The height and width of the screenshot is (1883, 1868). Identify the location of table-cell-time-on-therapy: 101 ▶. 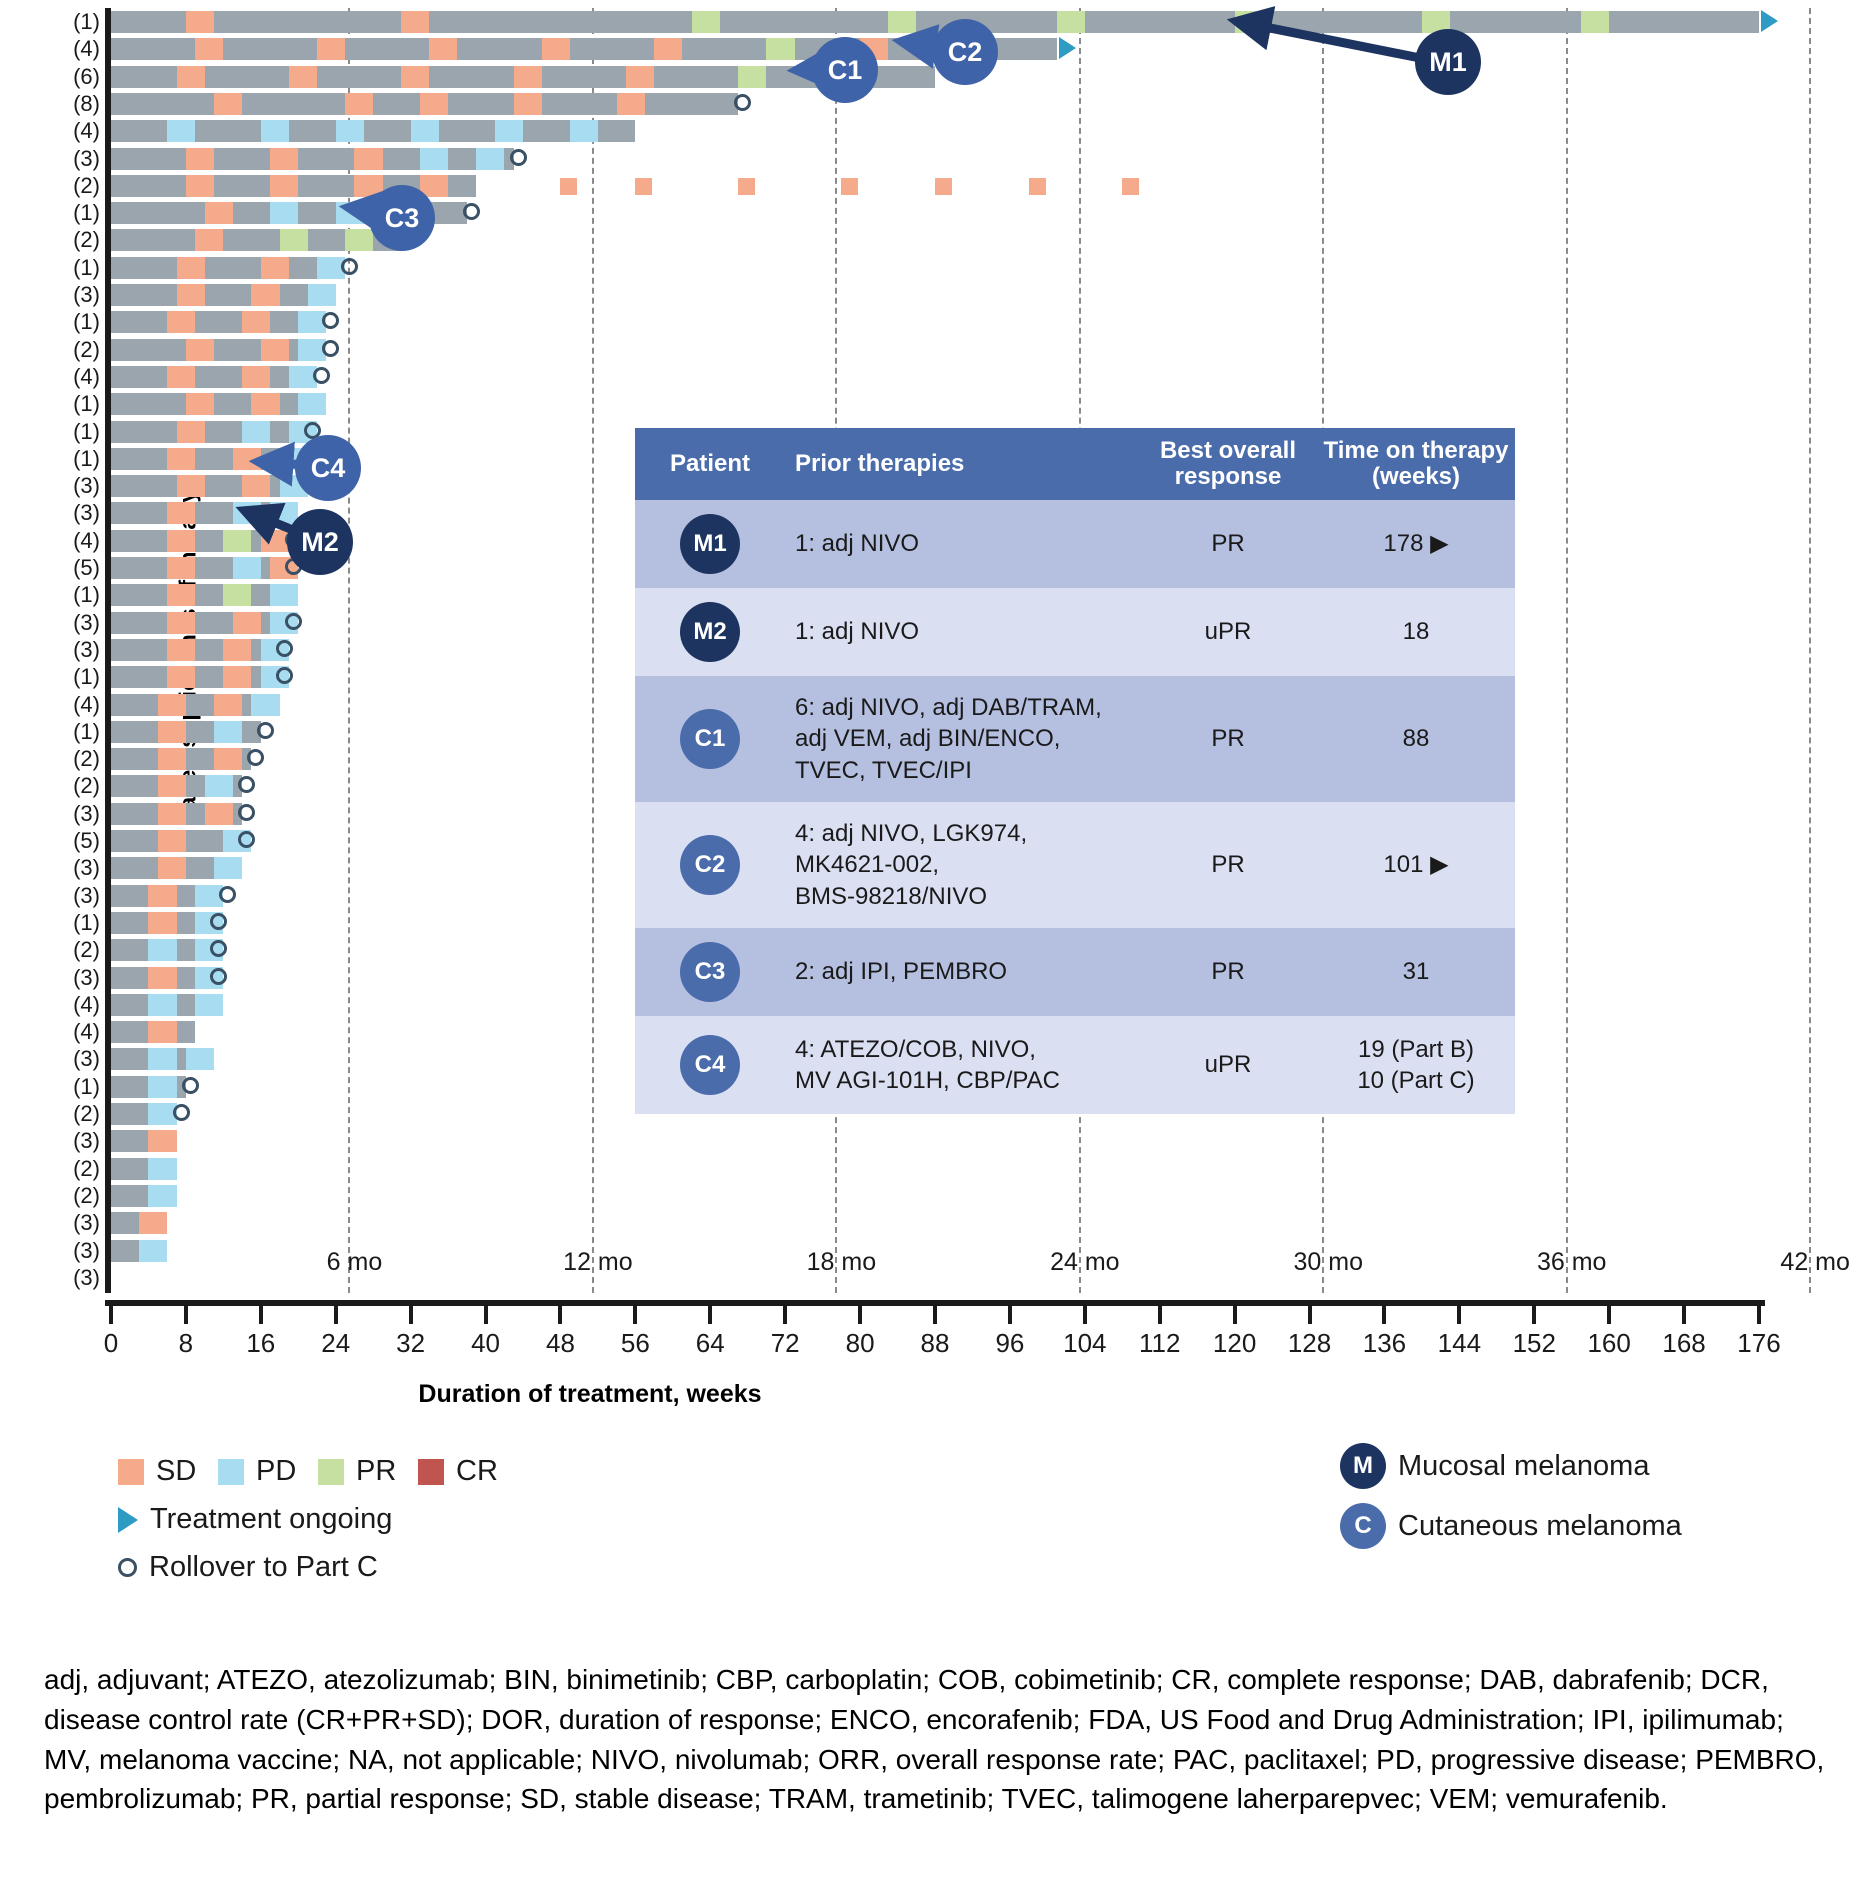
(1419, 864).